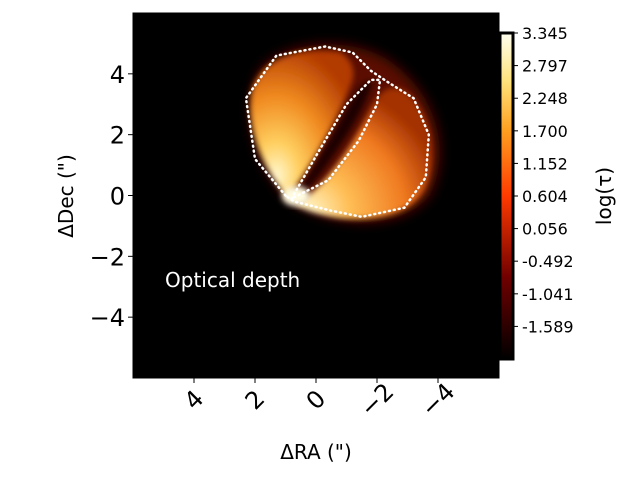 This screenshot has height=480, width=640. What do you see at coordinates (296, 196) in the screenshot?
I see `bright-core` at bounding box center [296, 196].